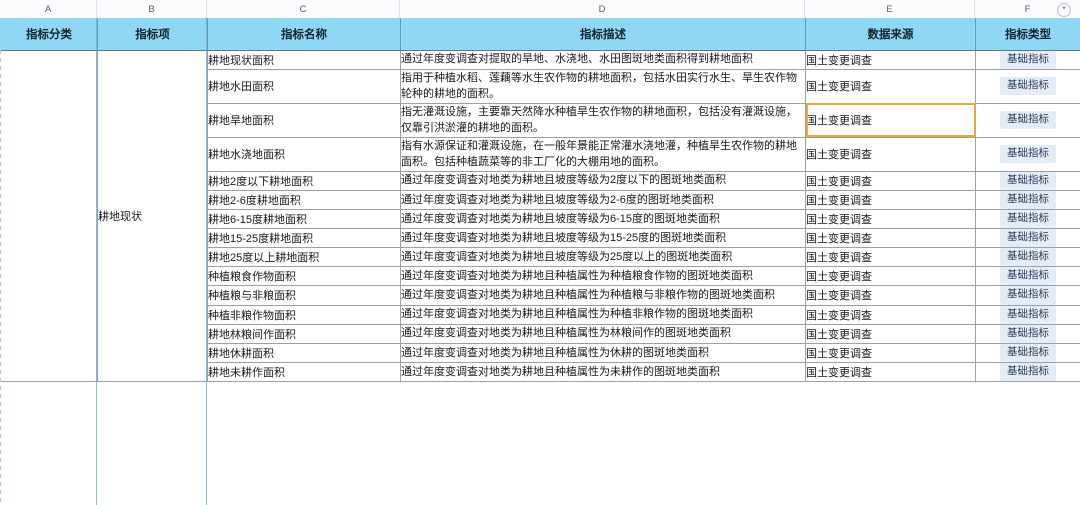 Image resolution: width=1080 pixels, height=505 pixels. Describe the element at coordinates (603, 257) in the screenshot. I see `cell-indicator-description: 通过年度变调查对地类为耕地且坡度等级为25度以上的图斑地类面积` at that location.